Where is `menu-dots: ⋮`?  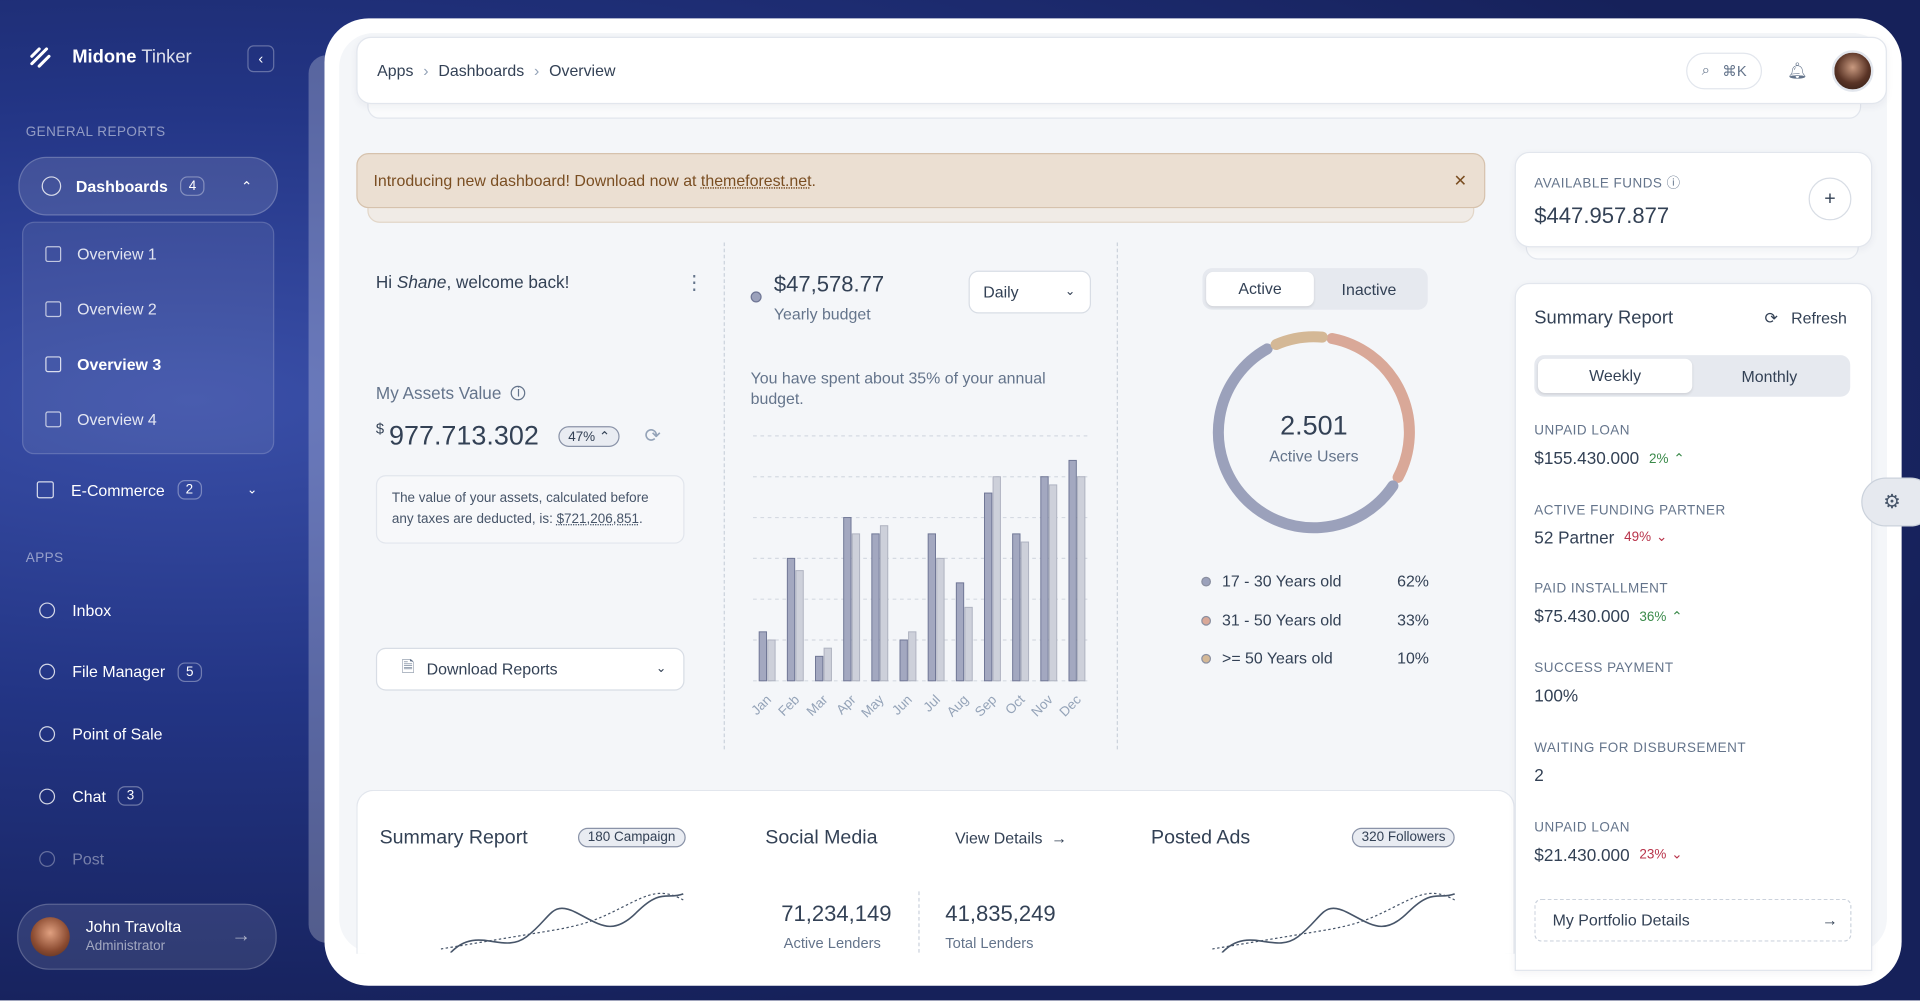 menu-dots: ⋮ is located at coordinates (694, 283).